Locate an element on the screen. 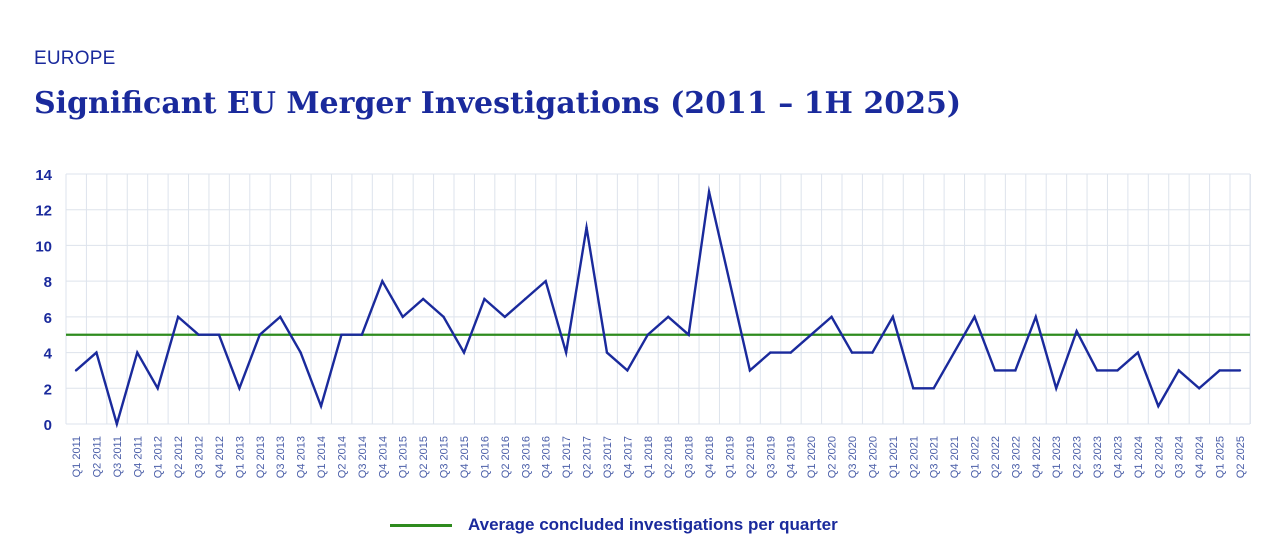 The height and width of the screenshot is (559, 1280). x-tick-label: Q3 2021 is located at coordinates (935, 457).